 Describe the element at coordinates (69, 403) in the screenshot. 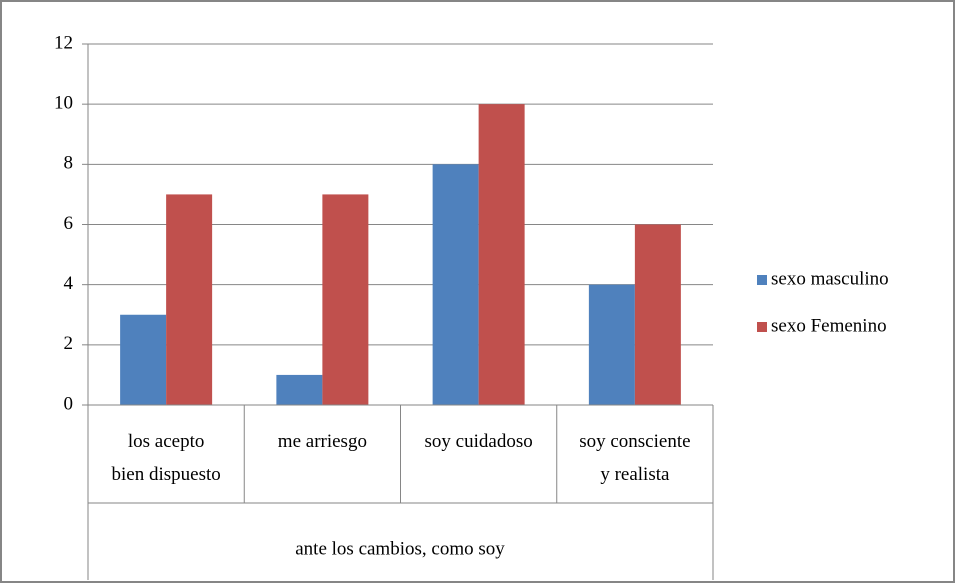

I see `y-tick-label: 0` at that location.